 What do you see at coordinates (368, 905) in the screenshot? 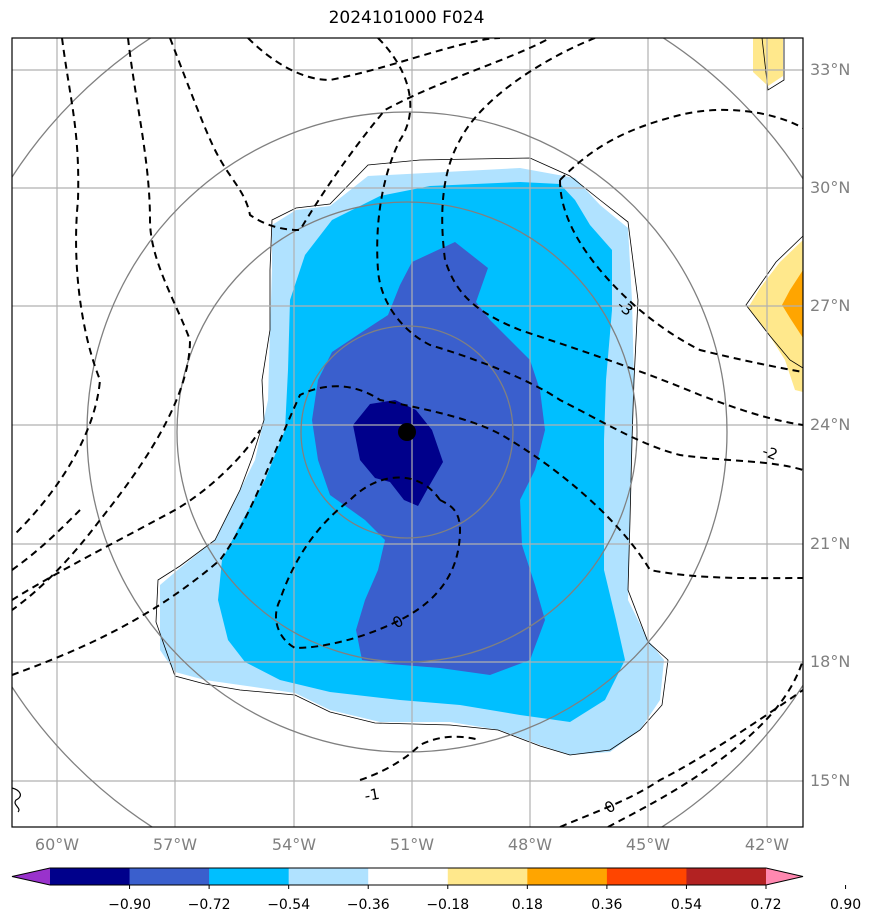
I see `colorbar-tick-label: −0.36` at bounding box center [368, 905].